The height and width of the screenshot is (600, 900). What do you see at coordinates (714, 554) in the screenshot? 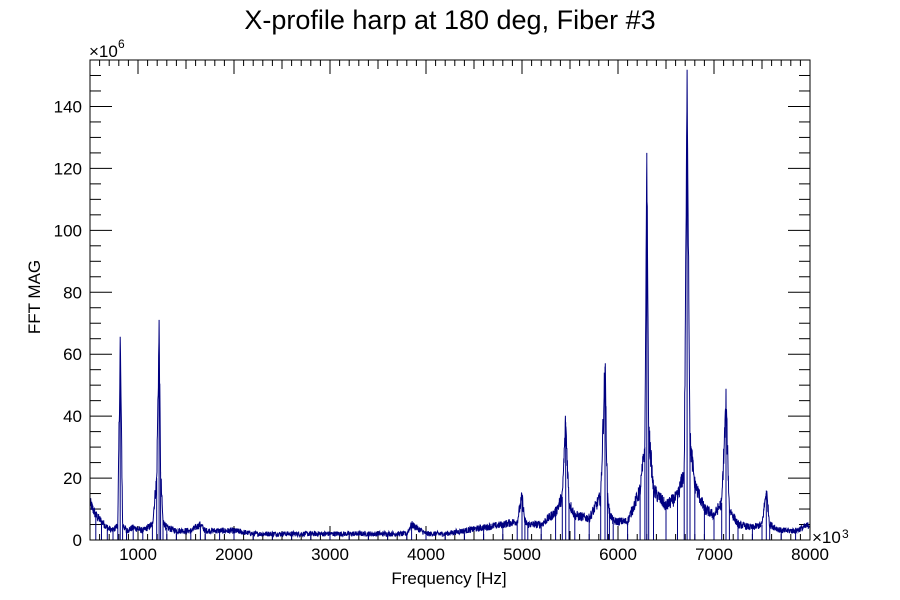
I see `x-tick-label: 7000` at bounding box center [714, 554].